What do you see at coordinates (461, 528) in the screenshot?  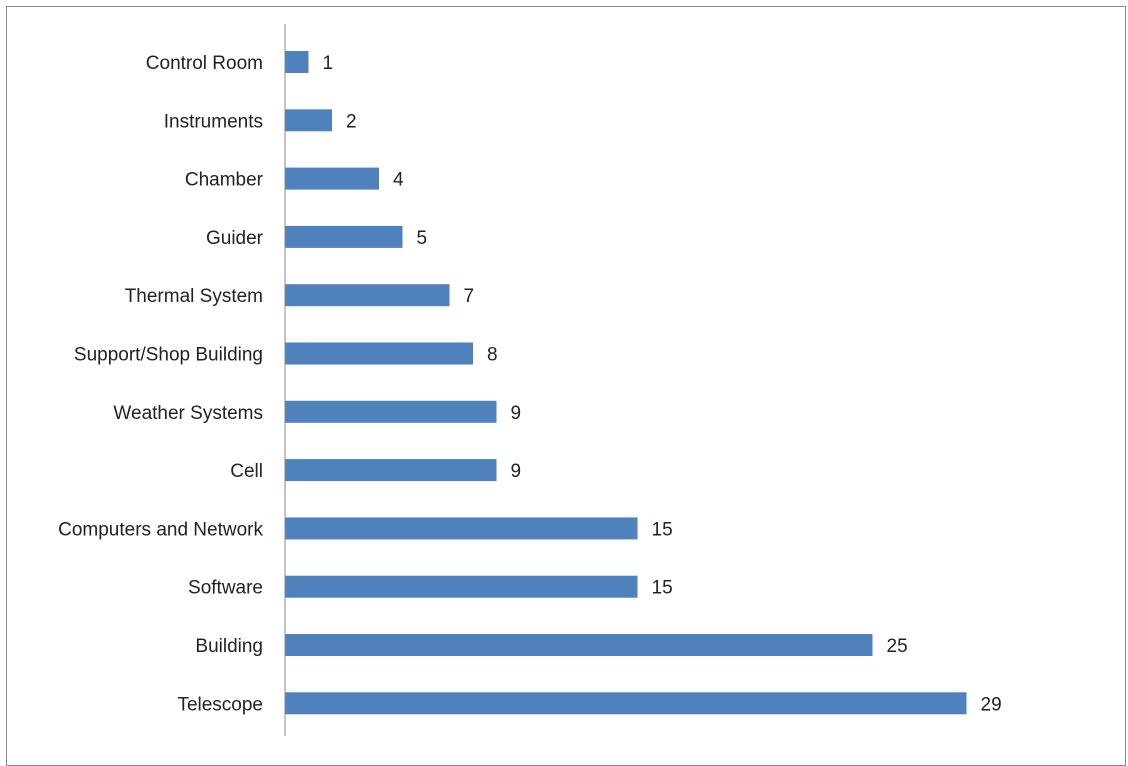 I see `bar-computers-and-network` at bounding box center [461, 528].